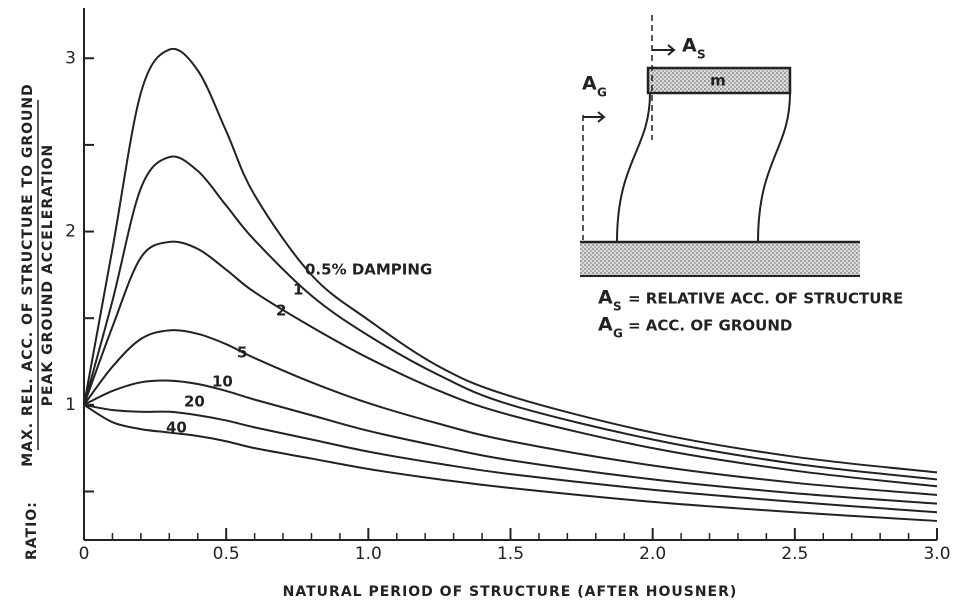  Describe the element at coordinates (510, 554) in the screenshot. I see `x-tick-label: 1.5` at that location.